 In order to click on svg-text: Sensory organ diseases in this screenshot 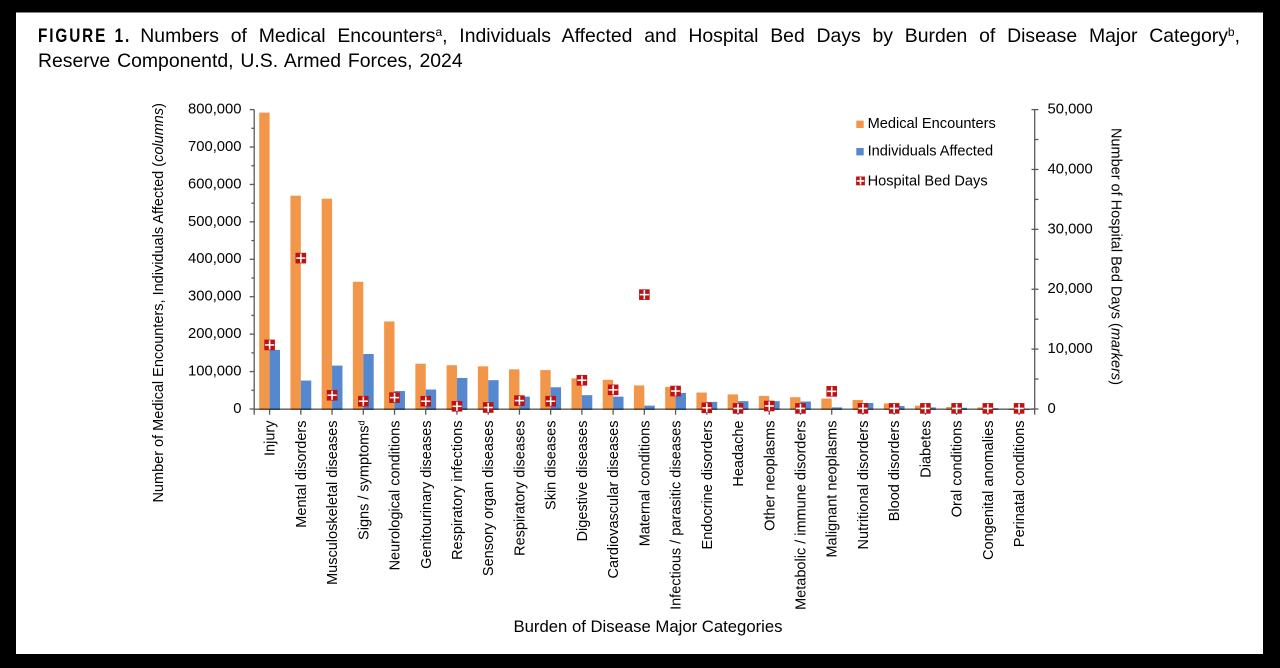, I will do `click(489, 498)`.